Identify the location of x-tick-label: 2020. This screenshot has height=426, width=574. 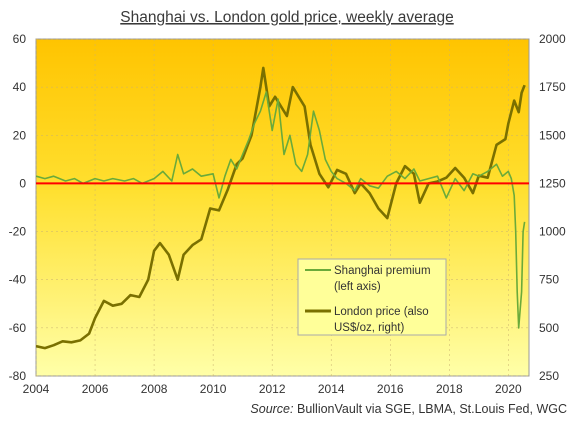
(508, 389).